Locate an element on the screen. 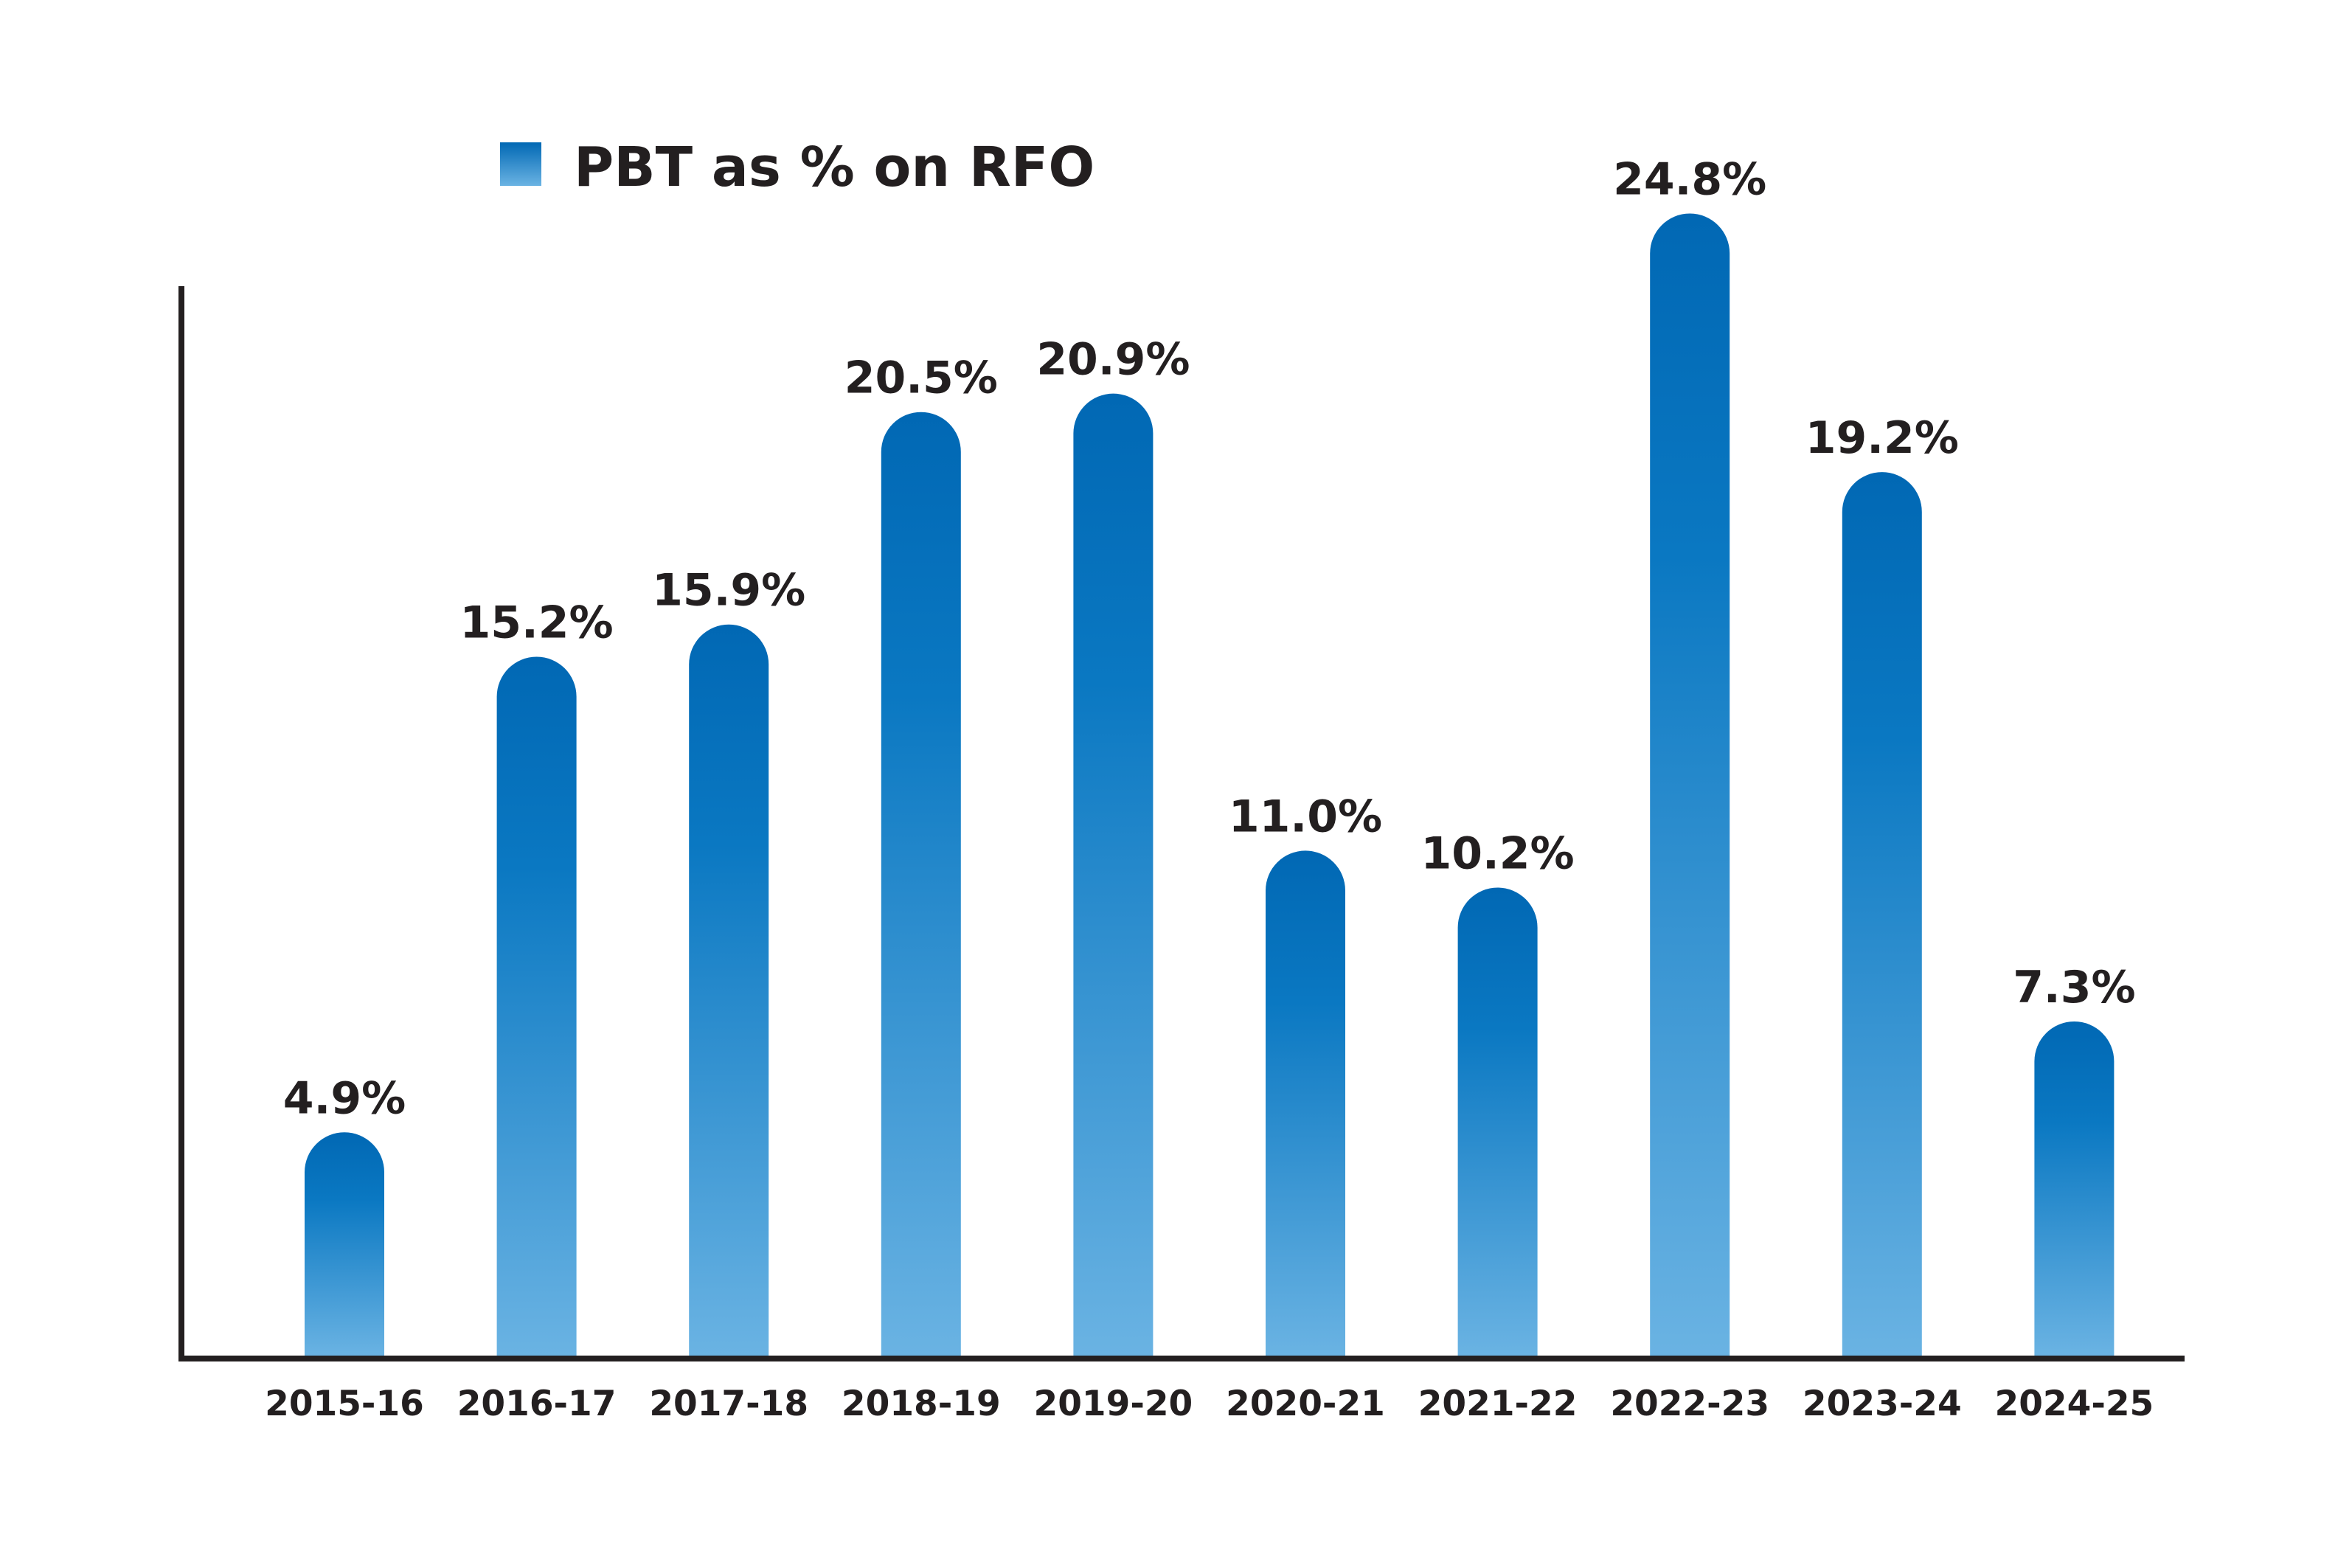  value-label-2024-25: 7.3% is located at coordinates (2074, 987).